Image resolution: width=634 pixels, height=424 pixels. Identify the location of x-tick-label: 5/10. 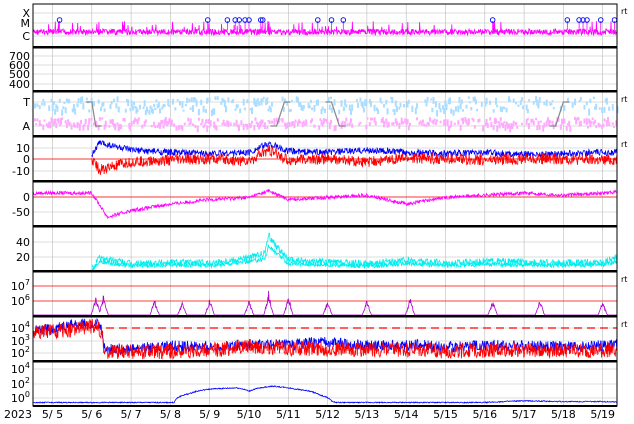
(249, 414).